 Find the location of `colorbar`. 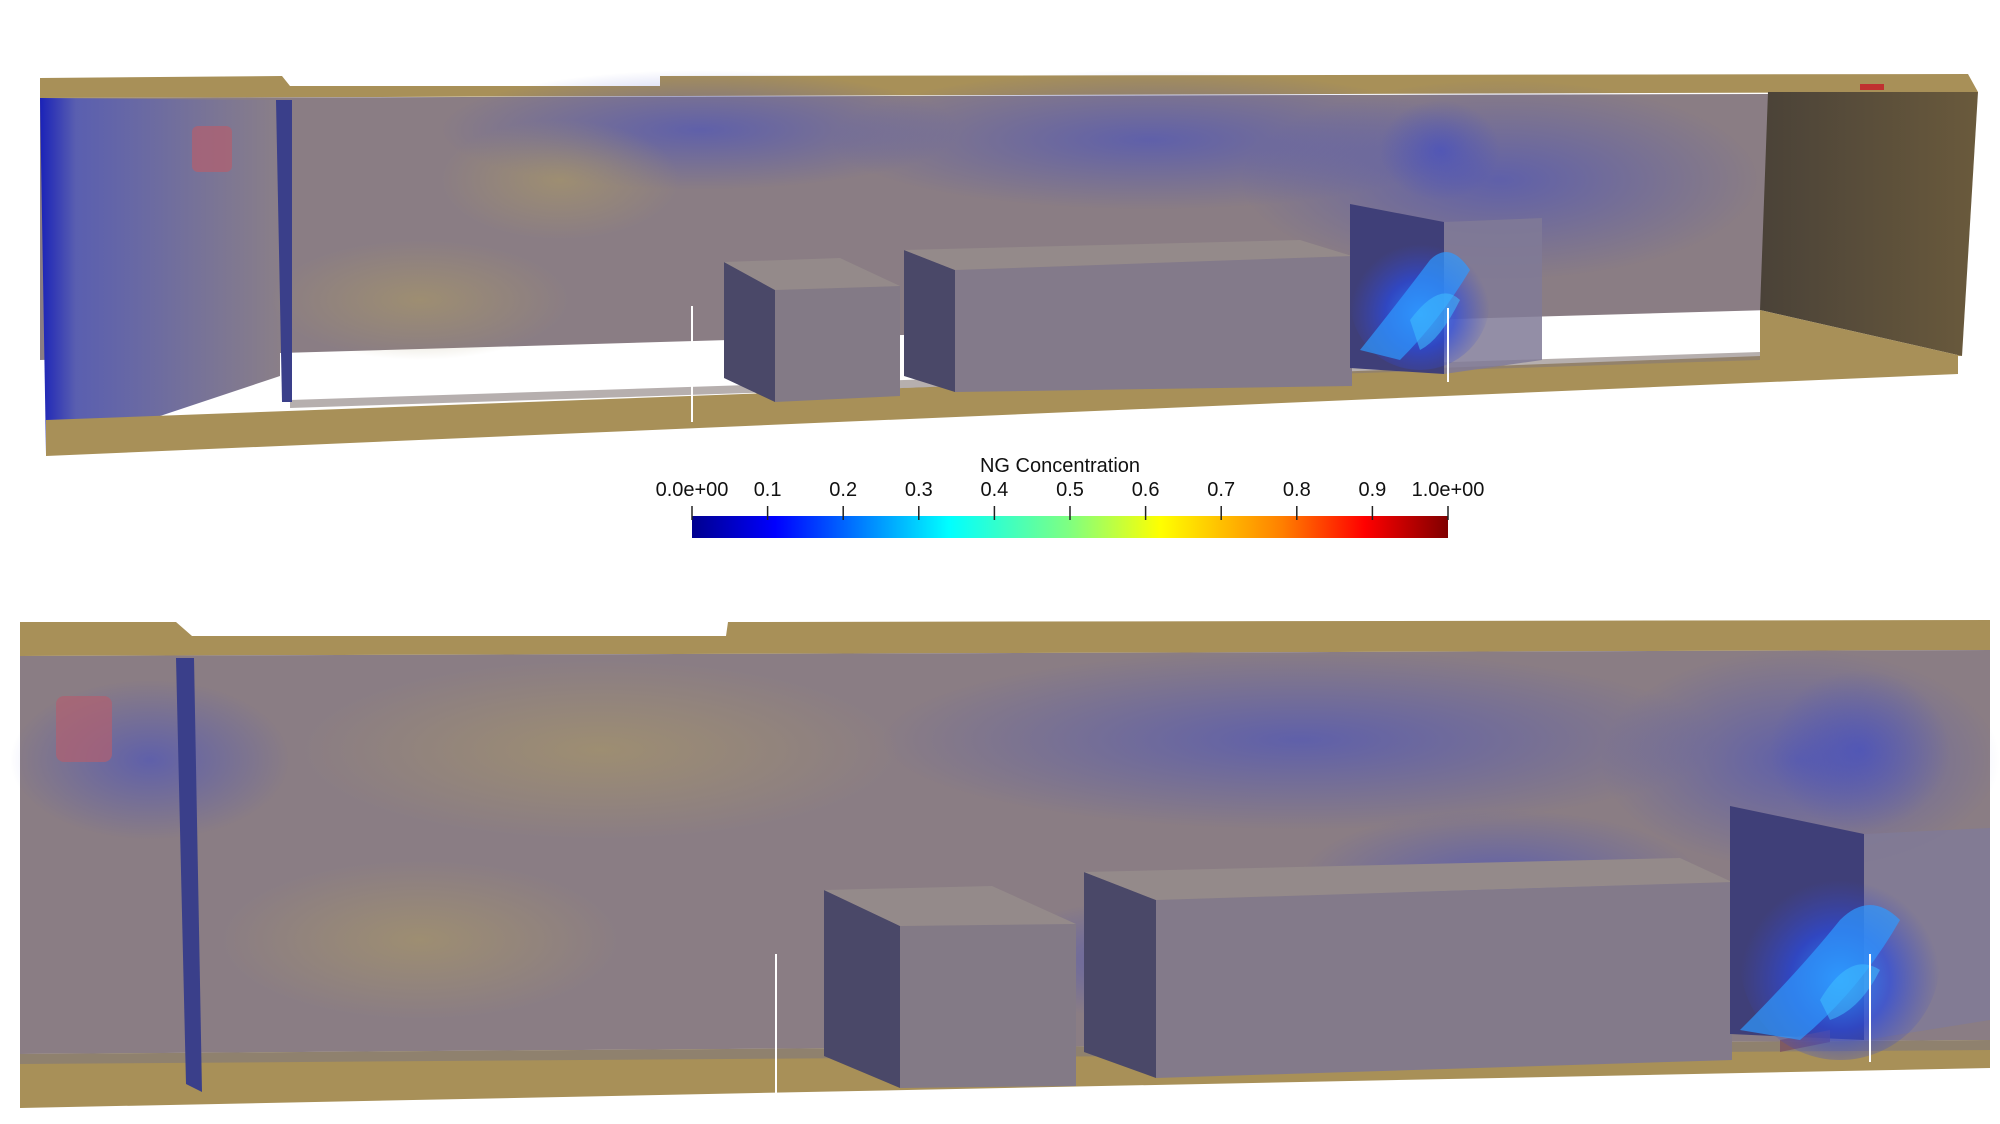

colorbar is located at coordinates (1070, 522).